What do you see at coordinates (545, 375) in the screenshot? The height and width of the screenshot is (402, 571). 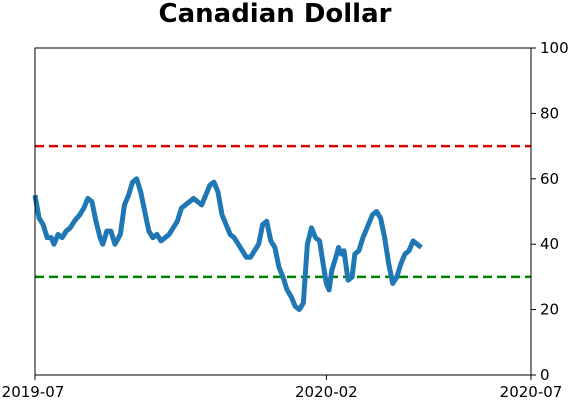 I see `y-tick-label-0: 0` at bounding box center [545, 375].